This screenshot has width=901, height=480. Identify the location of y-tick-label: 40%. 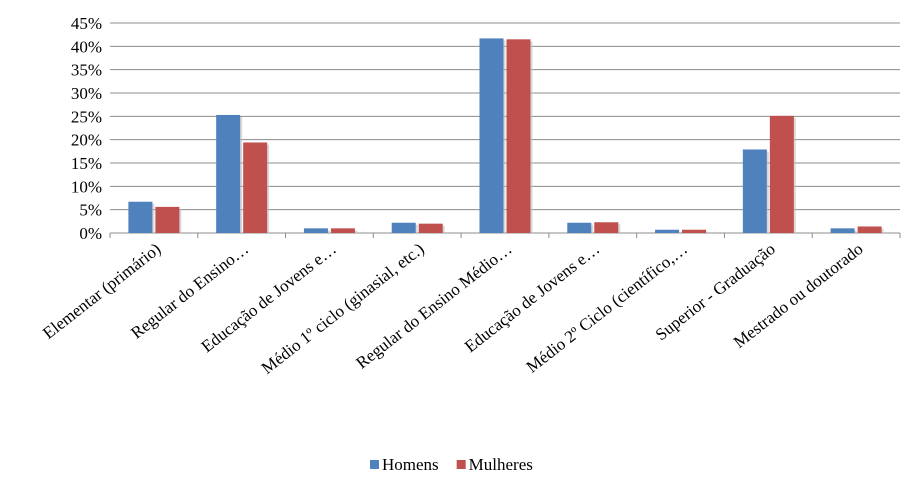
(86, 46).